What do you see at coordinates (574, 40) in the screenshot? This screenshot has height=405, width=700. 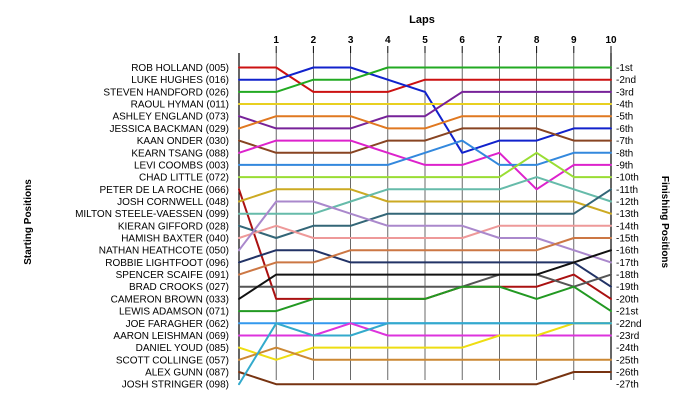 I see `lap-tick-label: 9` at bounding box center [574, 40].